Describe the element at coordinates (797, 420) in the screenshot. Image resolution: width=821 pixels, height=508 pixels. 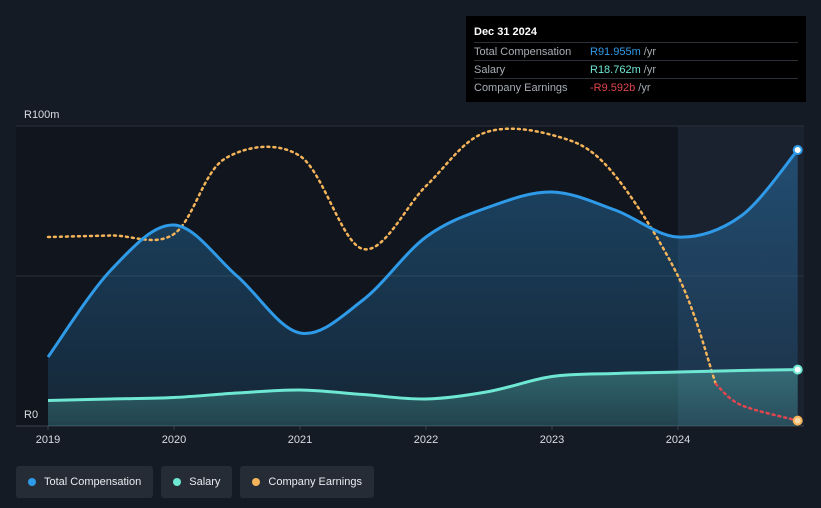
I see `company-earnings-end-marker` at that location.